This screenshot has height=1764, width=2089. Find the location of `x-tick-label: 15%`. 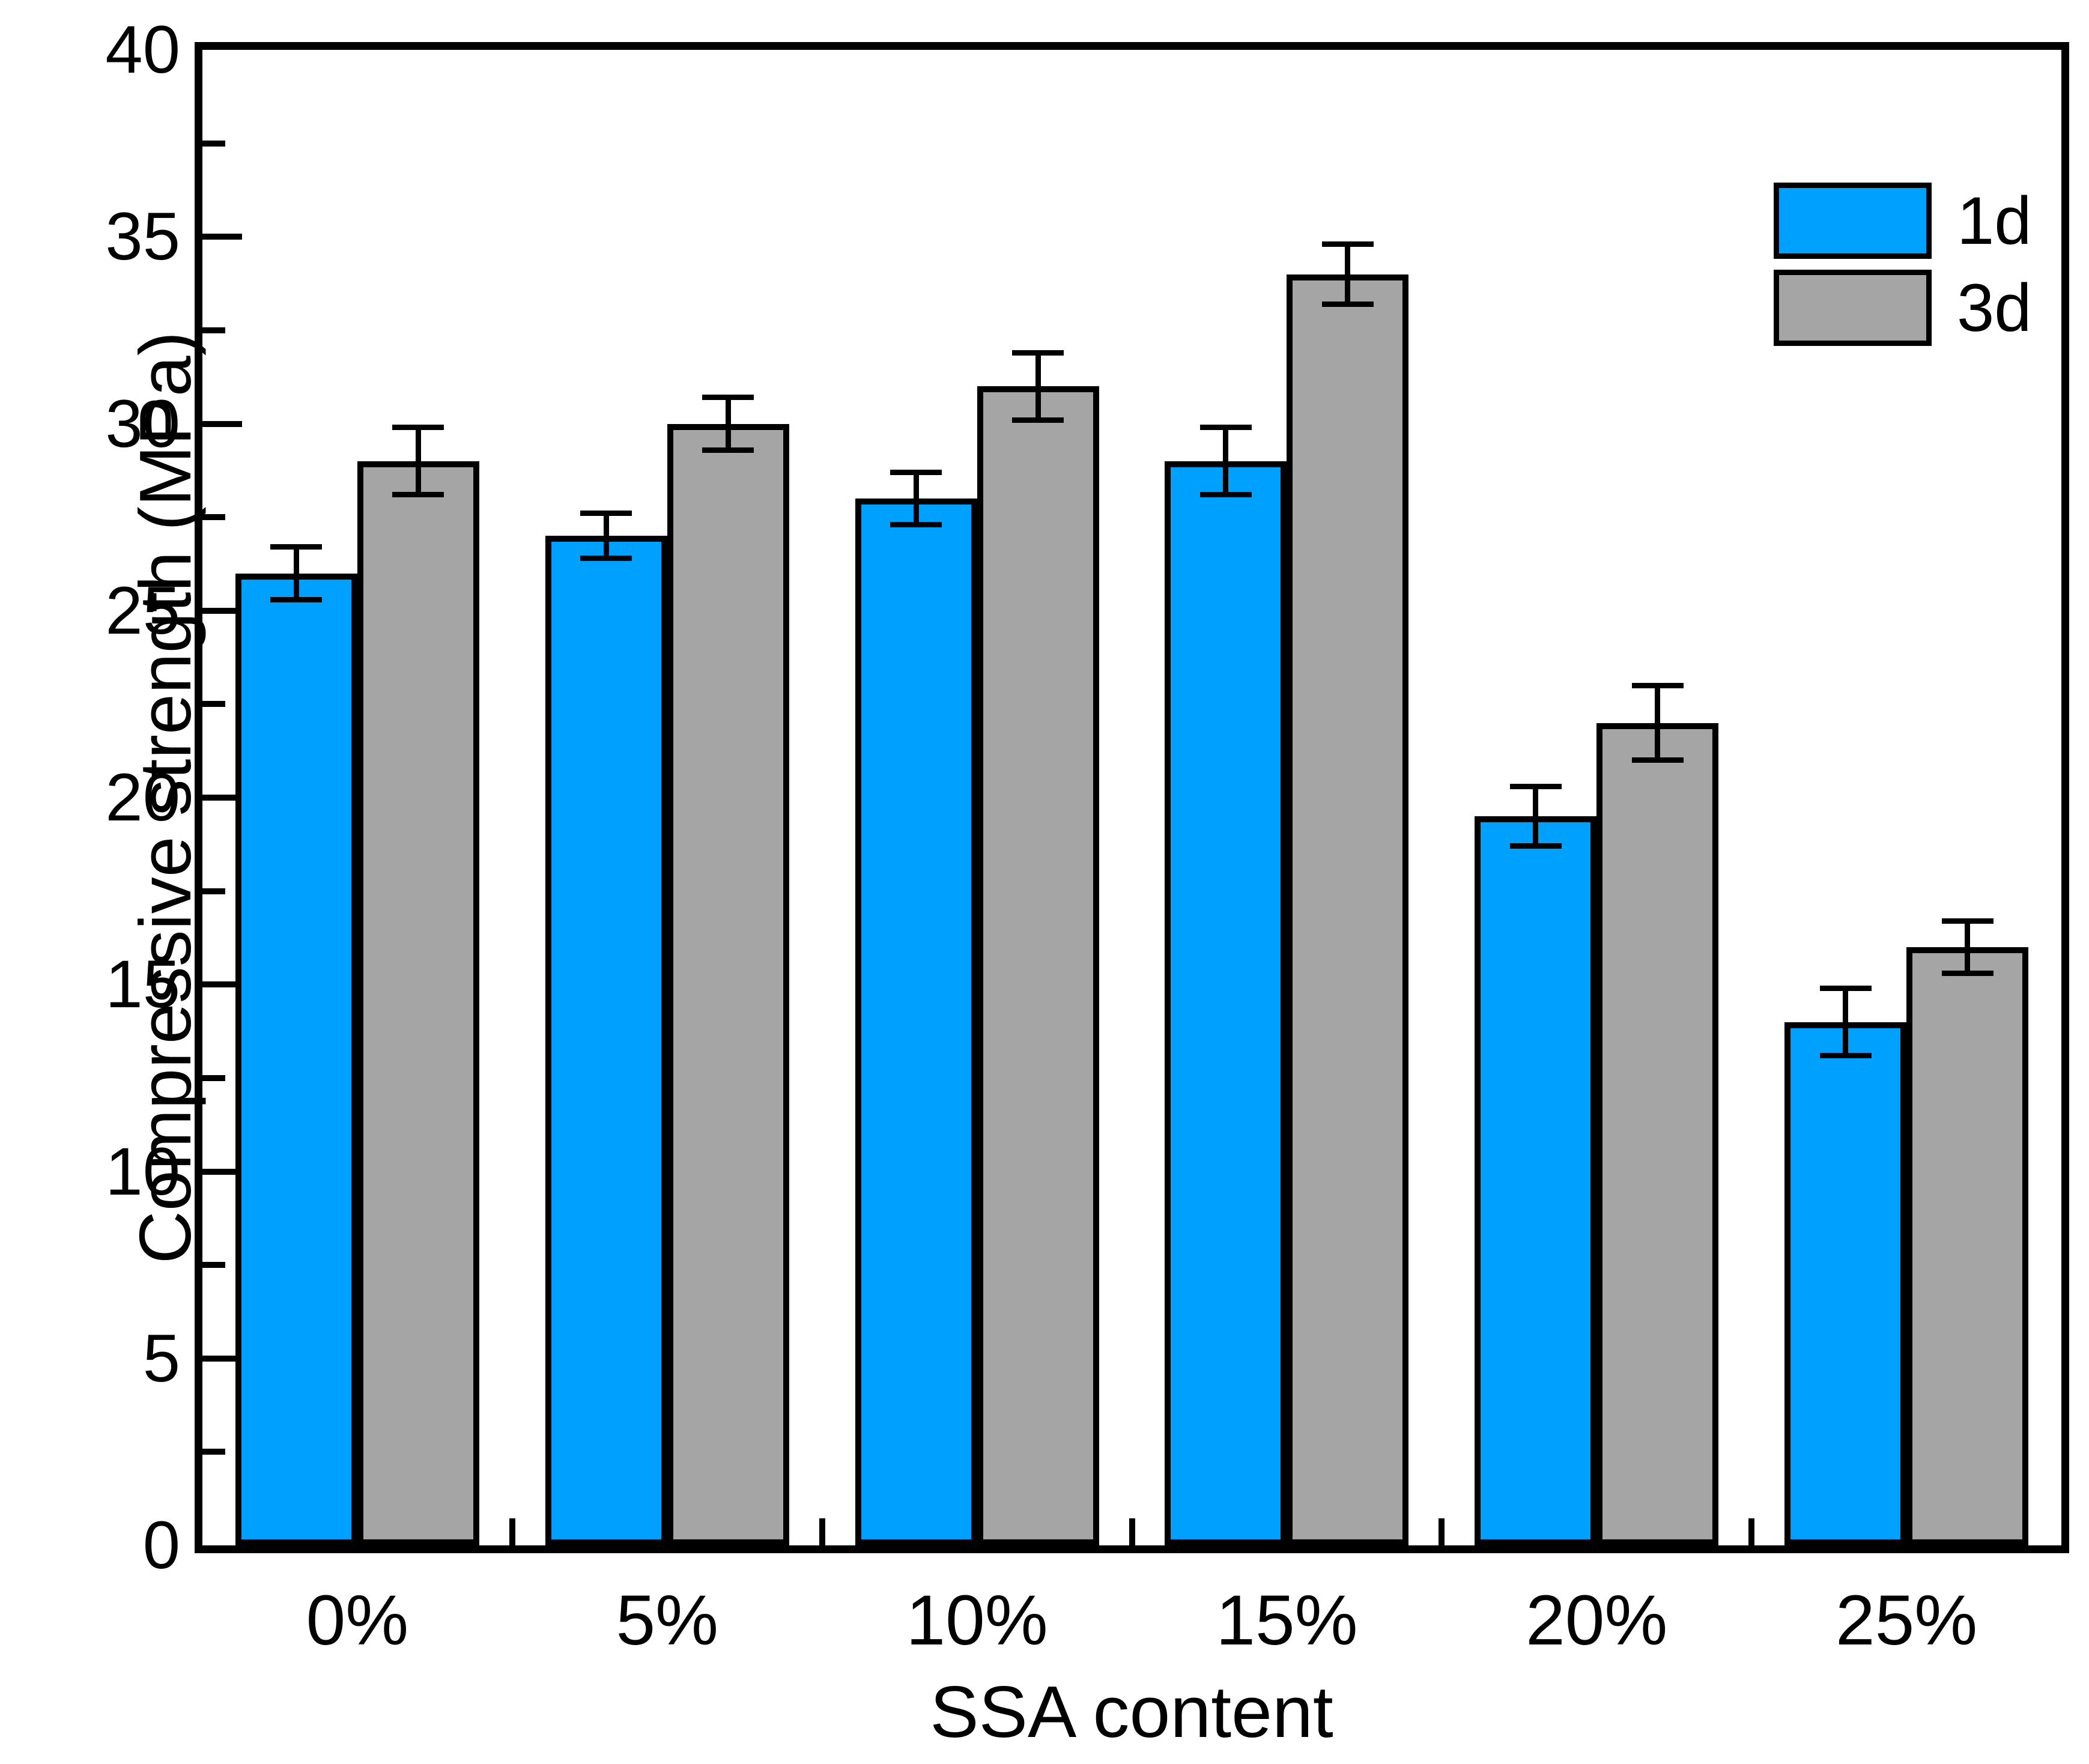

x-tick-label: 15% is located at coordinates (1287, 1620).